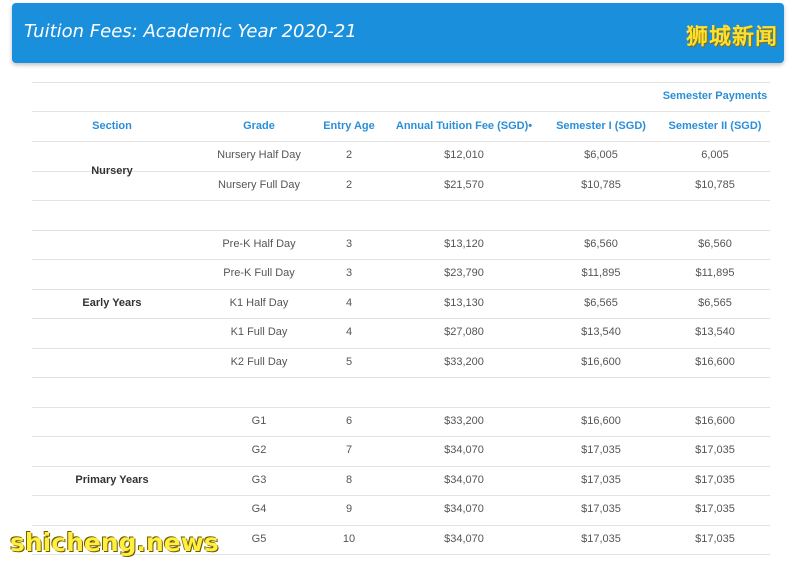 This screenshot has height=562, width=800. What do you see at coordinates (190, 31) in the screenshot?
I see `page-title: Tuition Fees: Academic Year 2020-21` at bounding box center [190, 31].